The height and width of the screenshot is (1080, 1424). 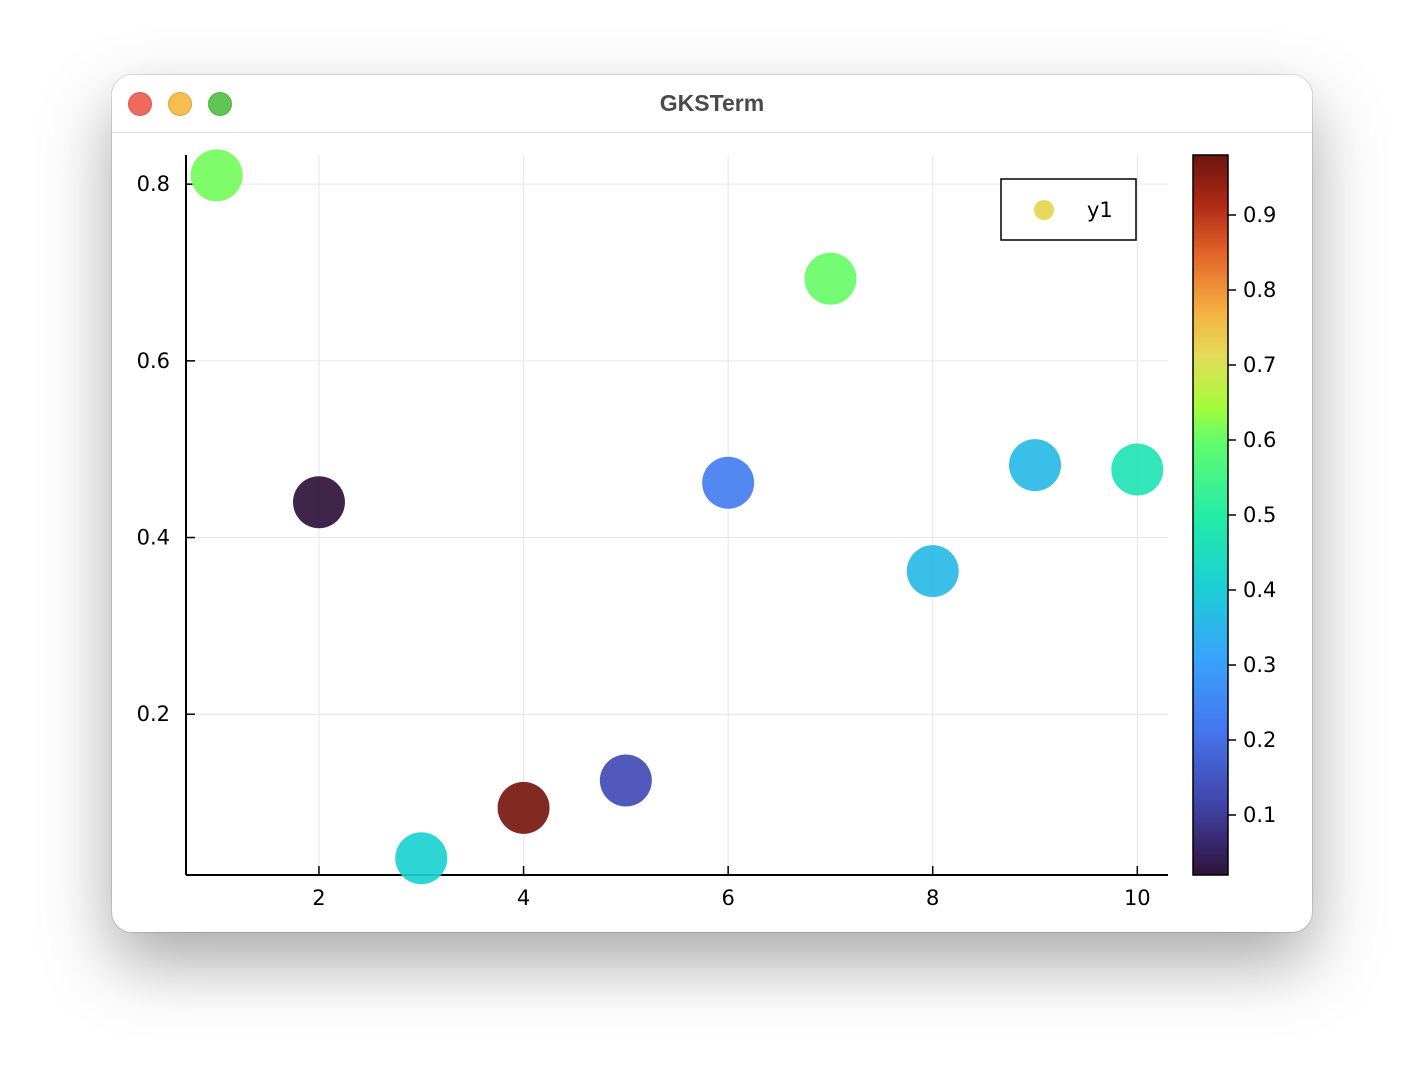 What do you see at coordinates (1259, 515) in the screenshot?
I see `colorbar-tick-label: 0.5` at bounding box center [1259, 515].